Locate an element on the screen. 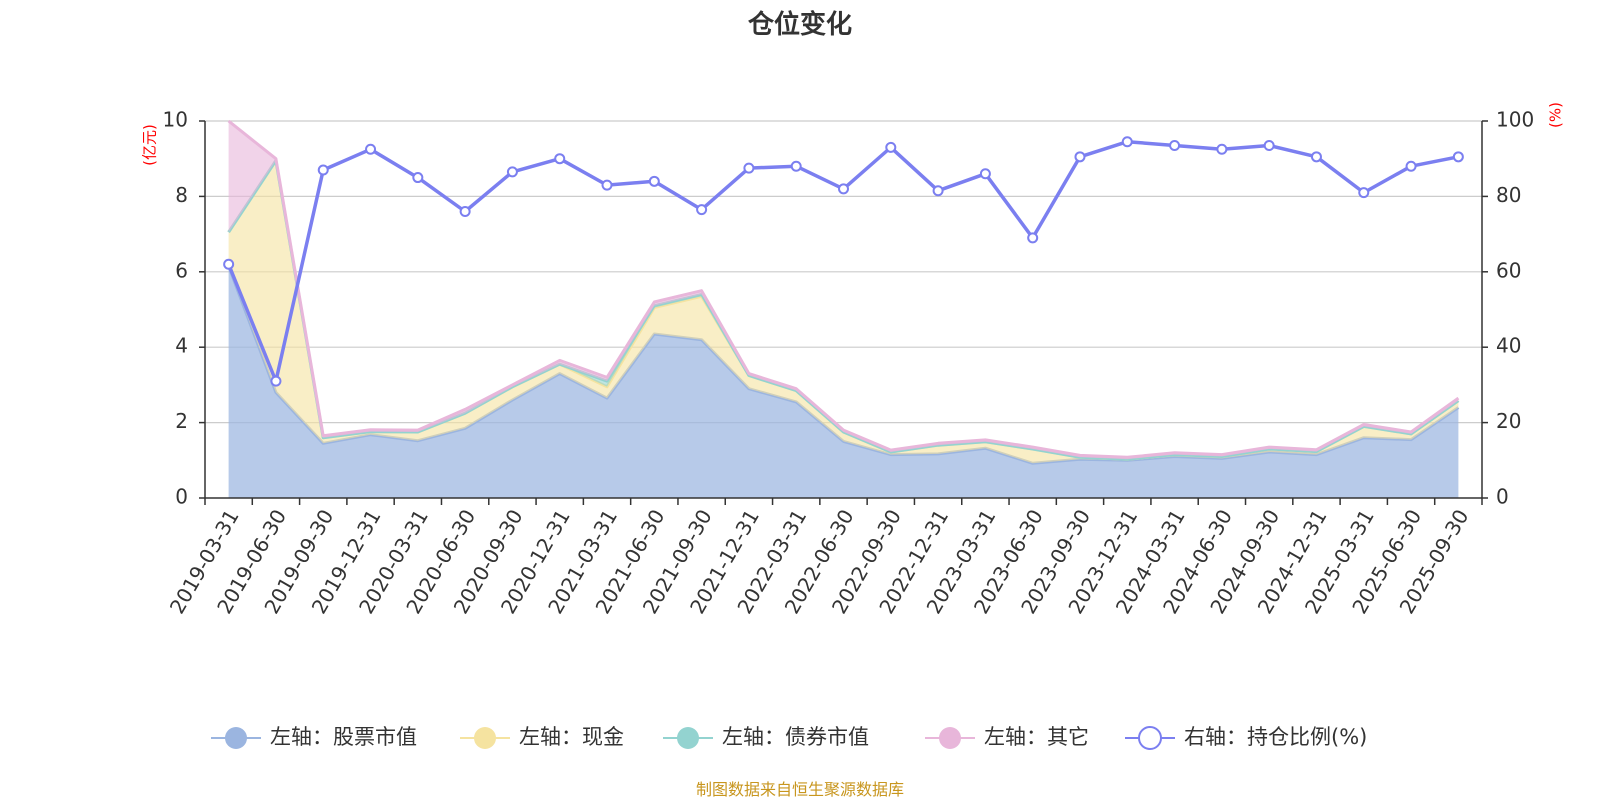 The image size is (1600, 800). left-tick-label: 0 is located at coordinates (181, 497).